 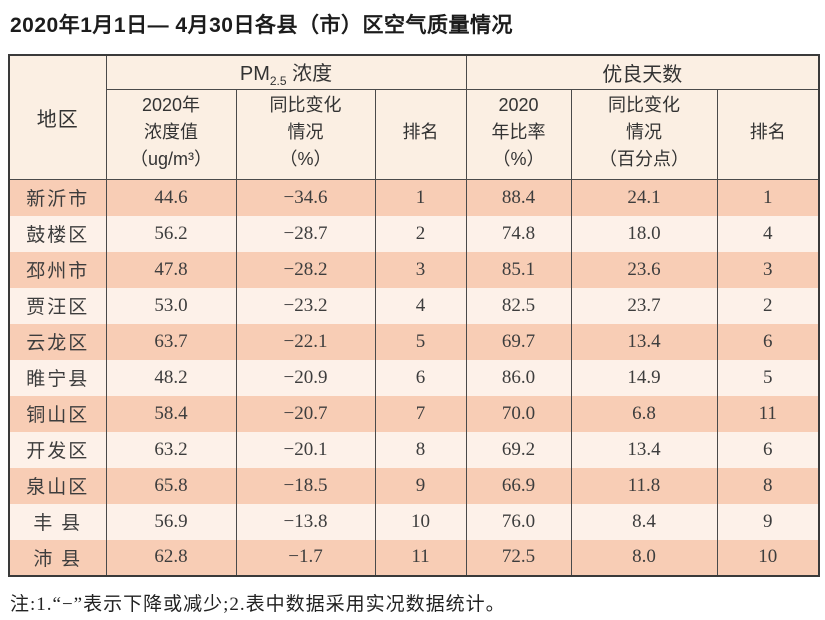 I want to click on header-good-ratio: 2020 年比率 （%）, so click(x=518, y=134).